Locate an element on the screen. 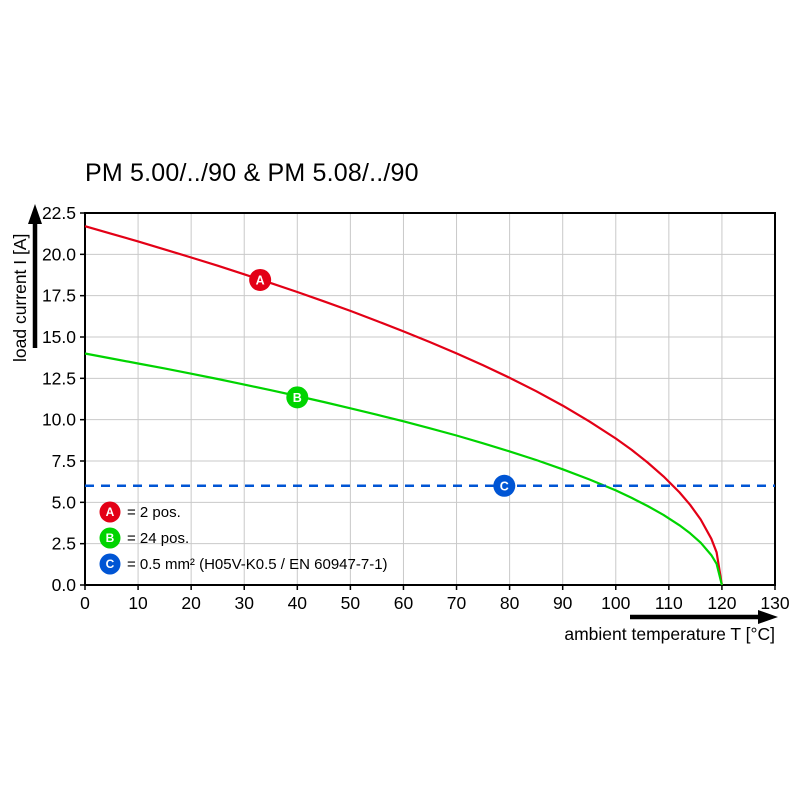  marker-letter-A: A is located at coordinates (260, 280).